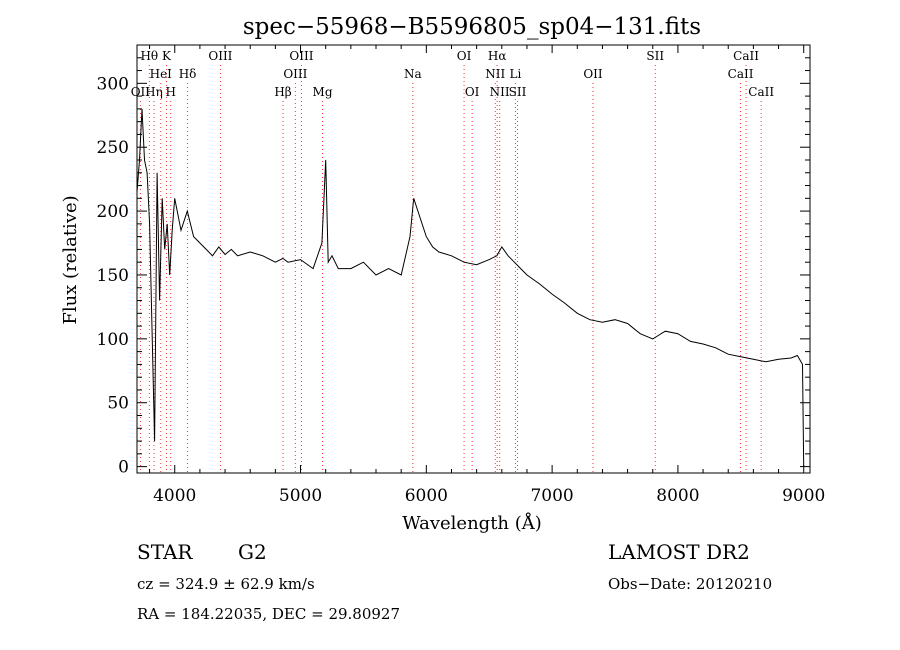  What do you see at coordinates (515, 74) in the screenshot?
I see `line-marker-label: Li` at bounding box center [515, 74].